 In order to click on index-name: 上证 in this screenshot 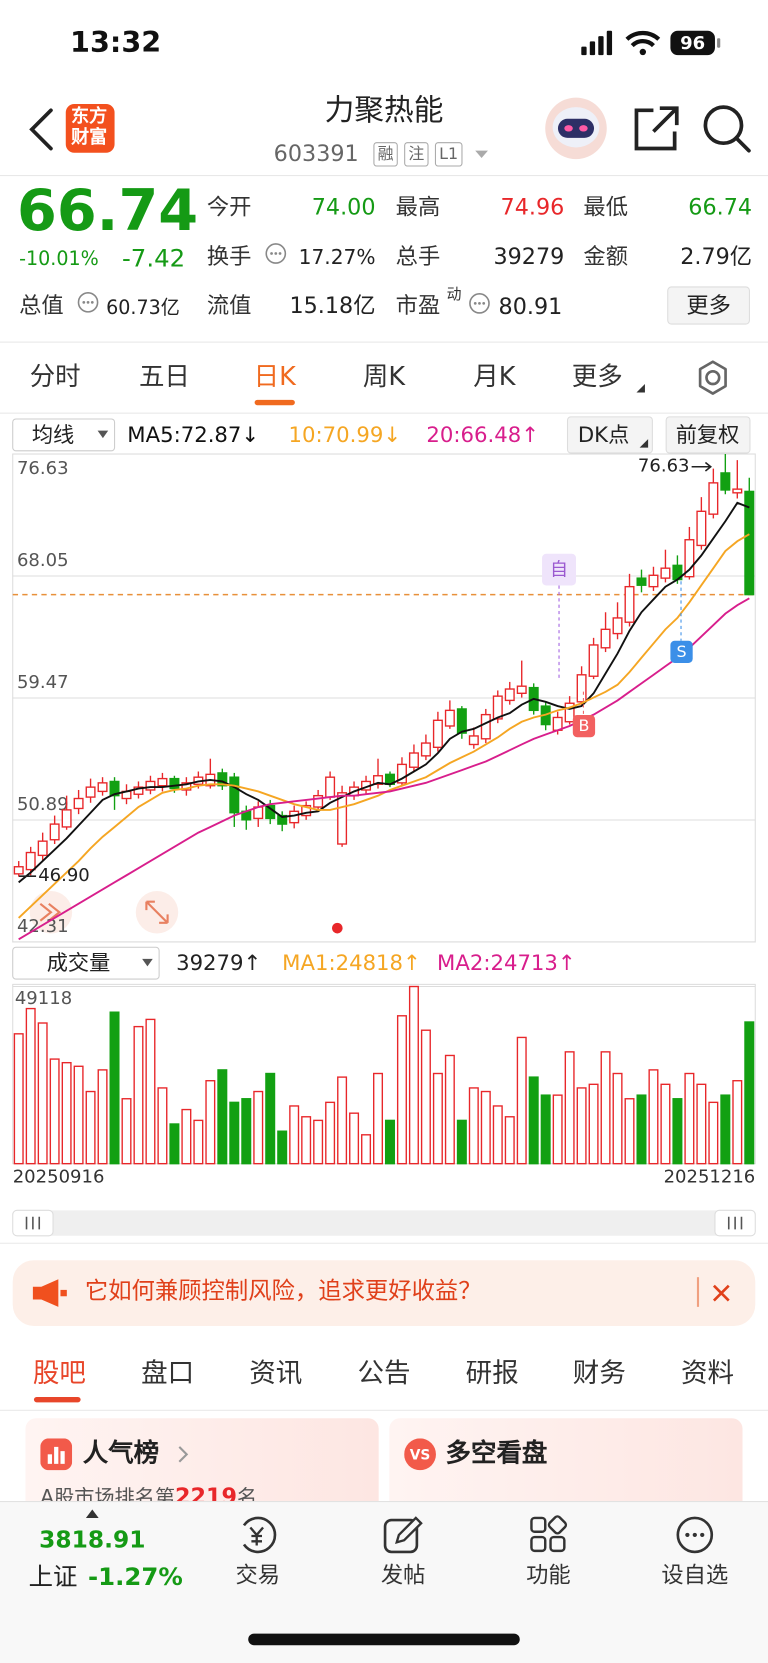, I will do `click(53, 1577)`.